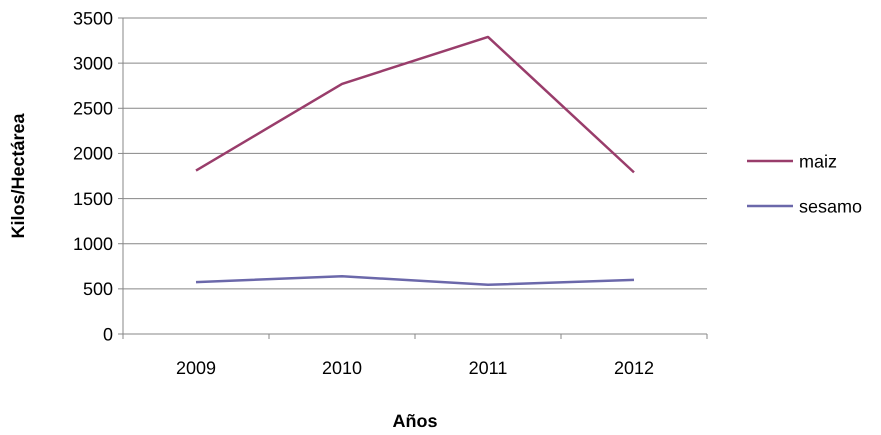 This screenshot has width=881, height=435. I want to click on y-axis-title: Kilos/Hectárea, so click(18, 175).